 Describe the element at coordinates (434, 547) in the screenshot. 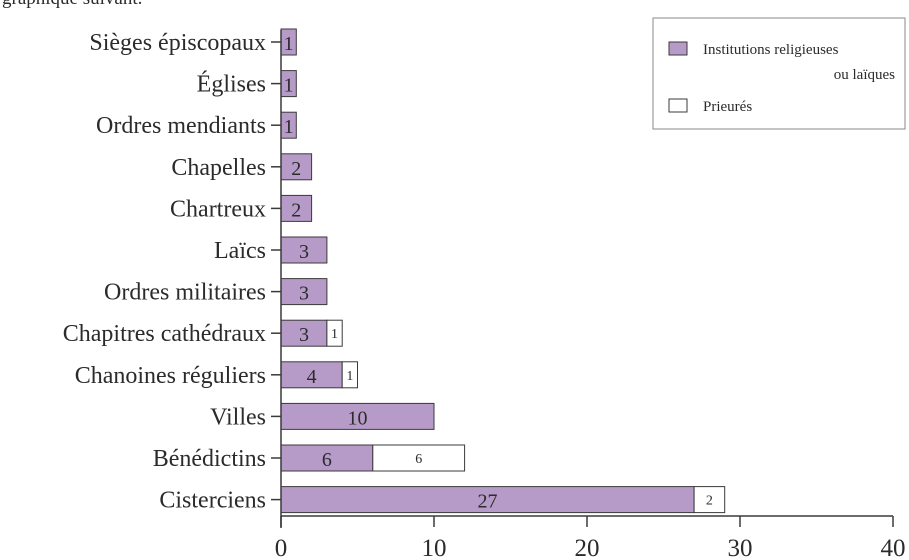

I see `x-tick-label: 10` at that location.